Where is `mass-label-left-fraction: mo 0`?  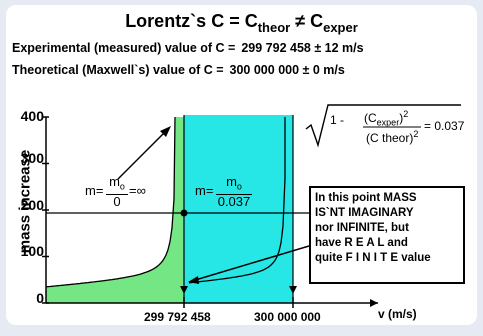
mass-label-left-fraction: mo 0 is located at coordinates (117, 192).